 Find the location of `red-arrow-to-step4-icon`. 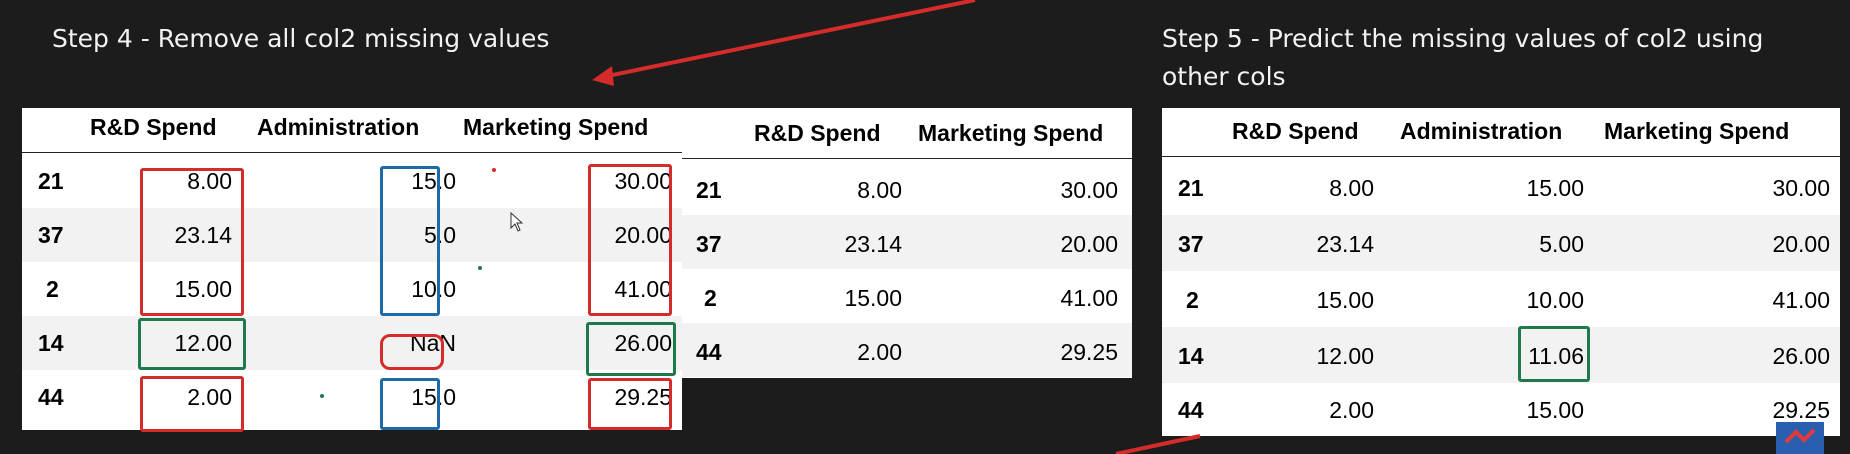

red-arrow-to-step4-icon is located at coordinates (784, 43).